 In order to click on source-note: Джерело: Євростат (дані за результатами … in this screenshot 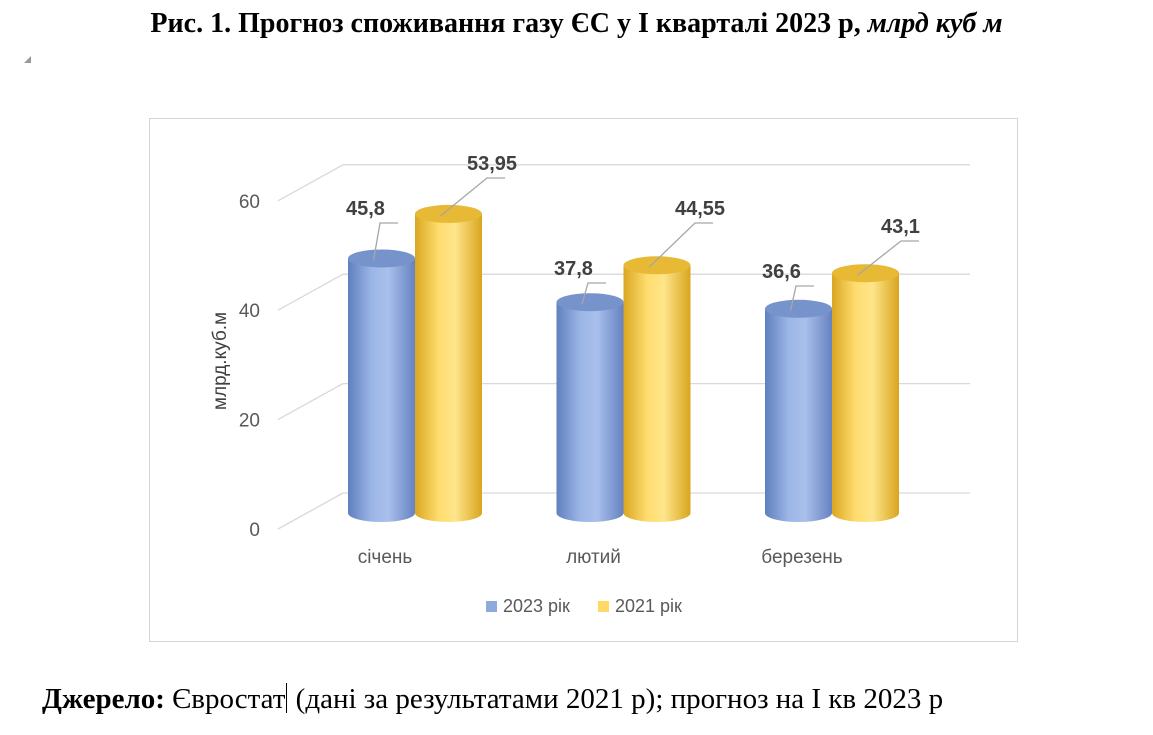, I will do `click(492, 699)`.